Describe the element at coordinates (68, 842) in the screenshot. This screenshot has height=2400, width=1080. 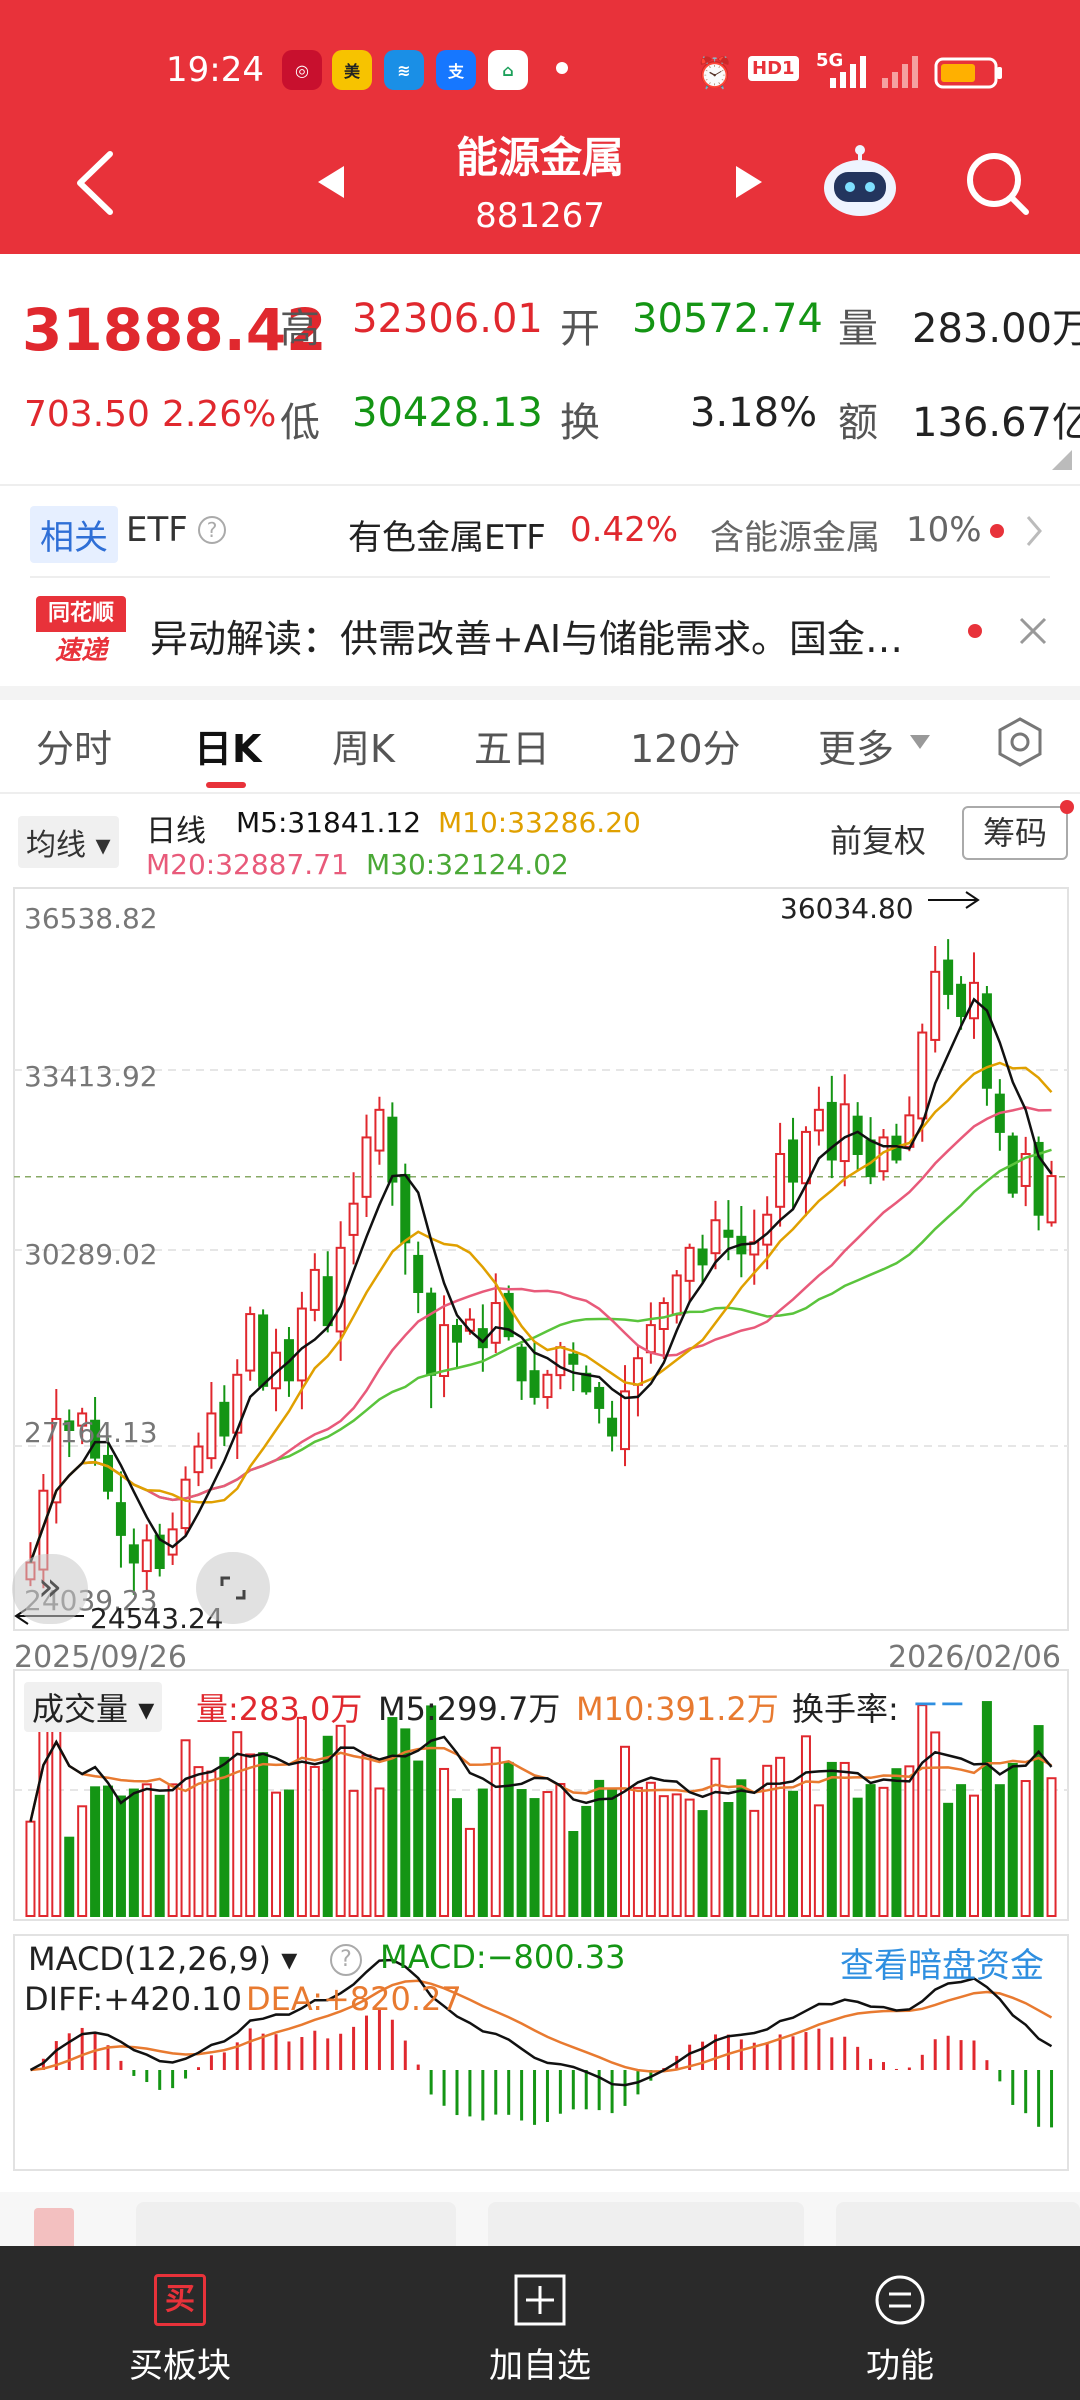
I see `ma-select-button: 均线 ▾` at that location.